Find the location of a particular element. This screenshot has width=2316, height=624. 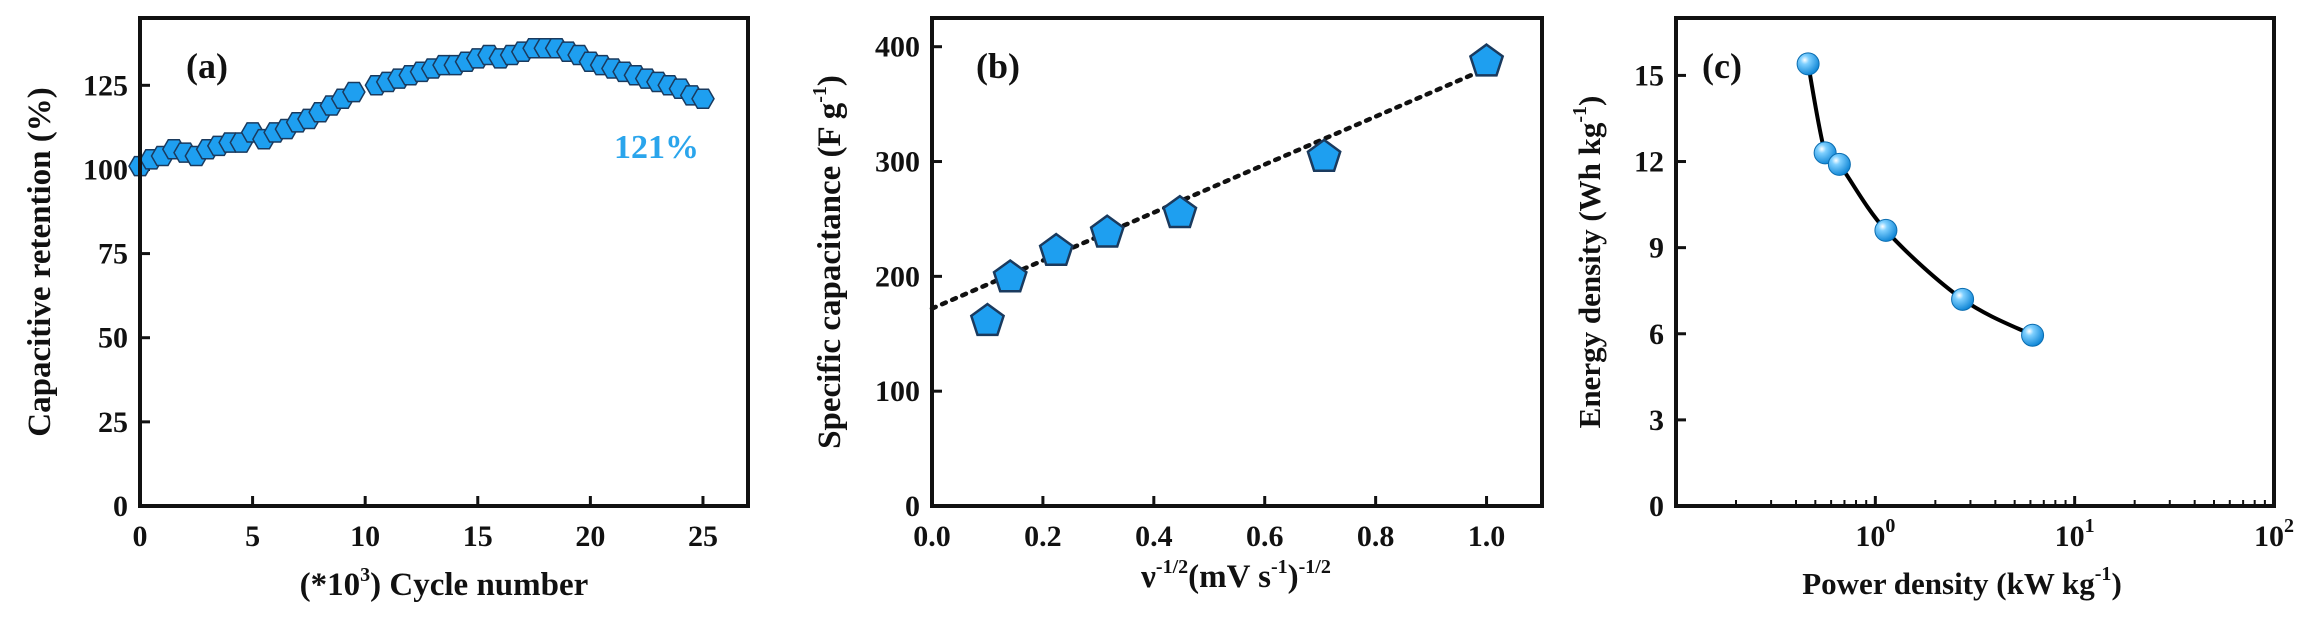

x-tick-label: 10¹ is located at coordinates (2075, 534).